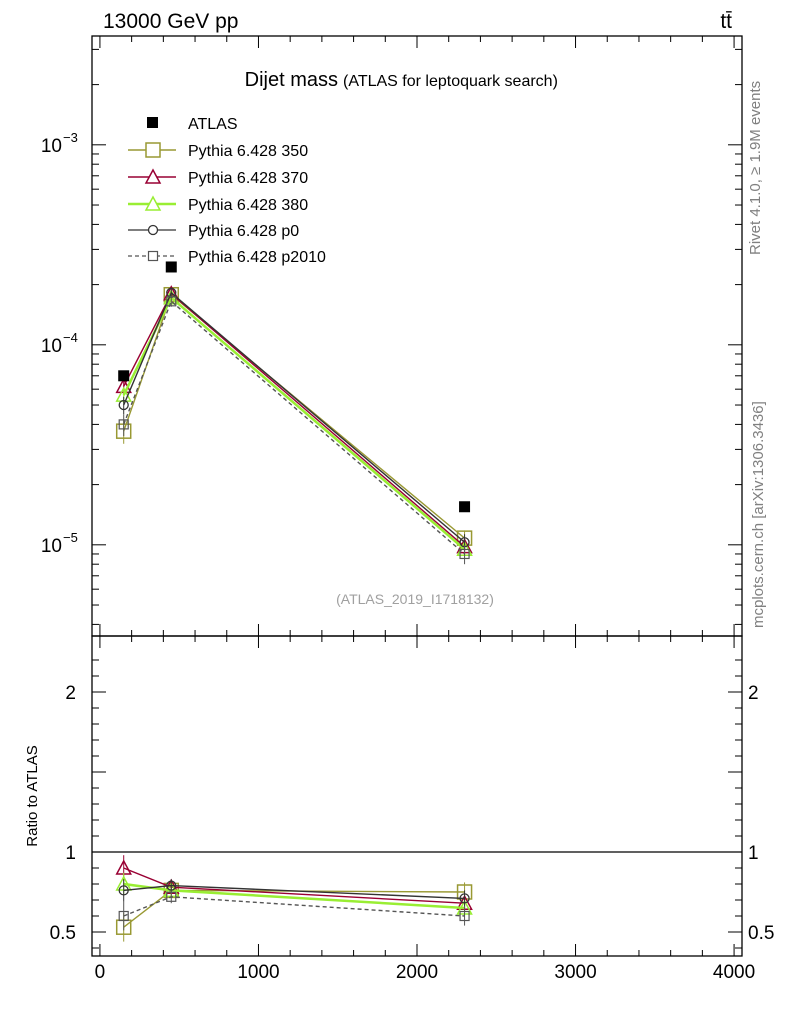 The width and height of the screenshot is (786, 1024). I want to click on y-tick-label-exponent: −4, so click(70, 337).